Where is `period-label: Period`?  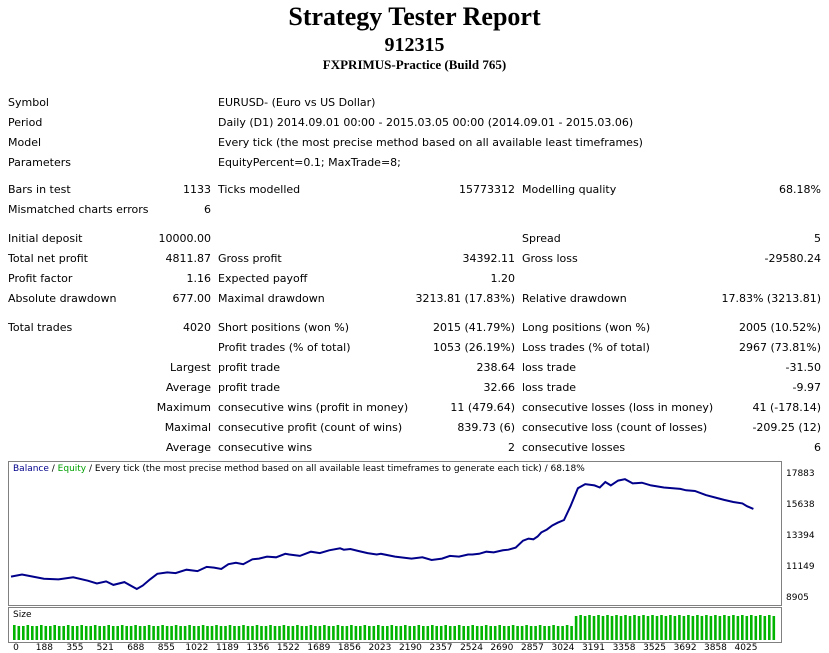 period-label: Period is located at coordinates (25, 122).